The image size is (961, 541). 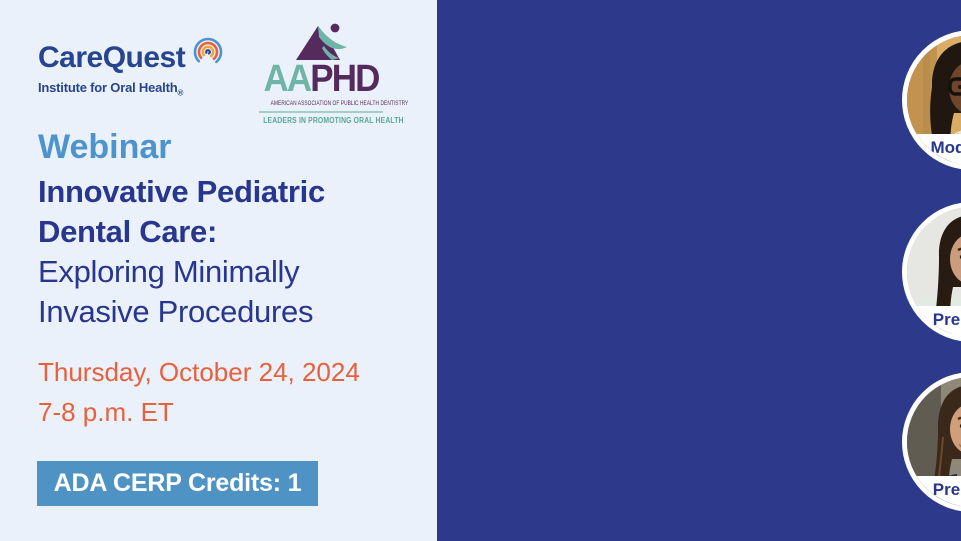 What do you see at coordinates (321, 112) in the screenshot?
I see `aaphd-divider` at bounding box center [321, 112].